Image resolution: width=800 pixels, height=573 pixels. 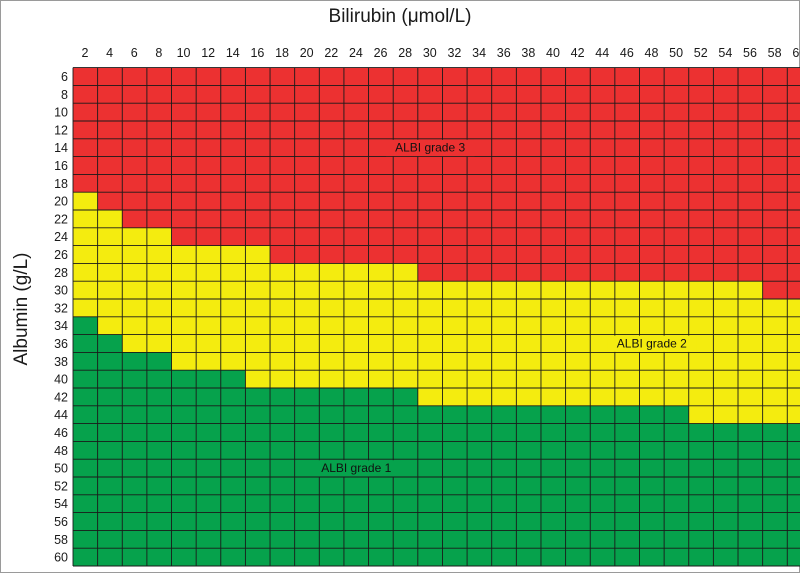 I want to click on y-tick-label: 58, so click(x=61, y=540).